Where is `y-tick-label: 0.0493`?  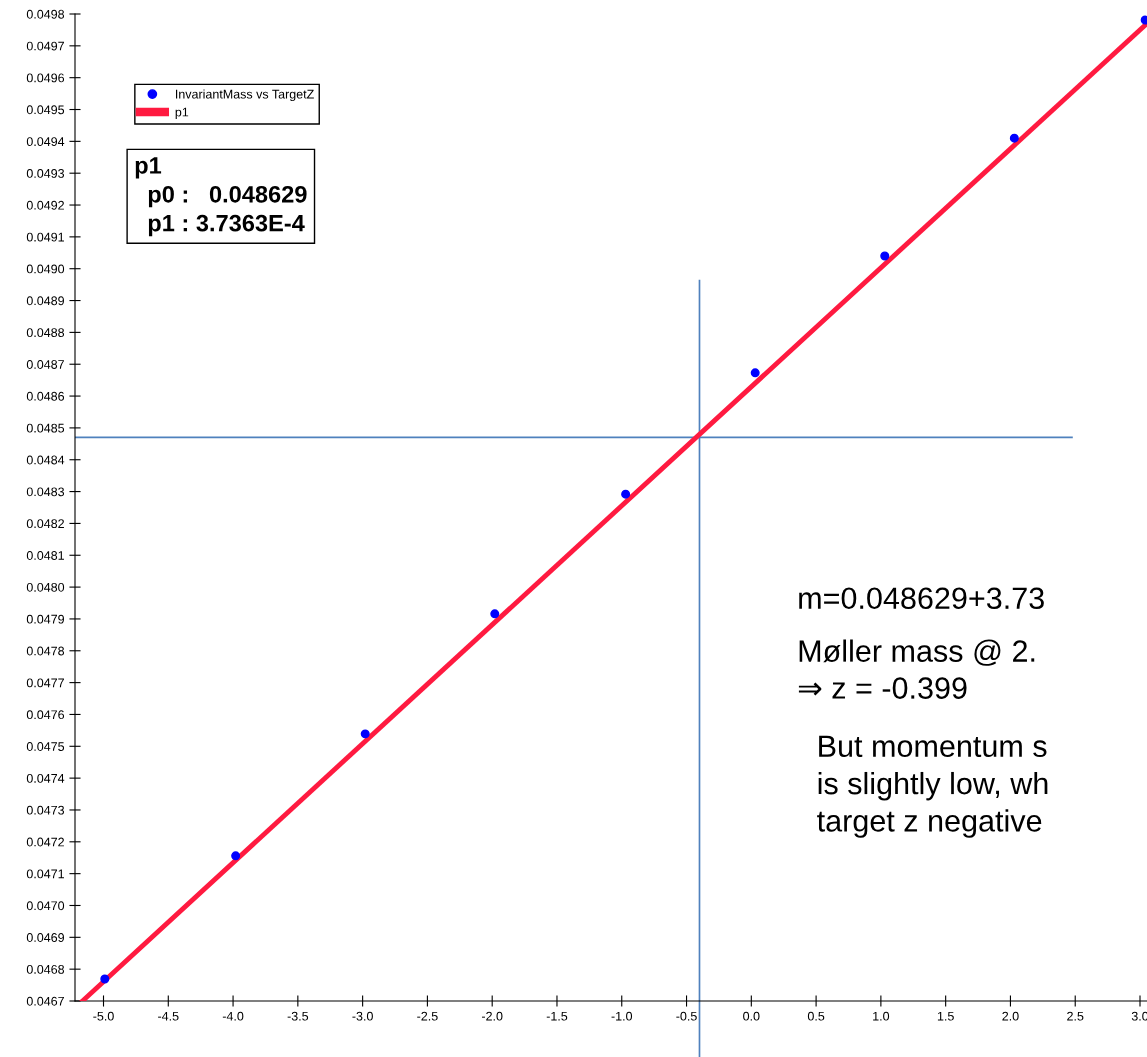
y-tick-label: 0.0493 is located at coordinates (45, 173).